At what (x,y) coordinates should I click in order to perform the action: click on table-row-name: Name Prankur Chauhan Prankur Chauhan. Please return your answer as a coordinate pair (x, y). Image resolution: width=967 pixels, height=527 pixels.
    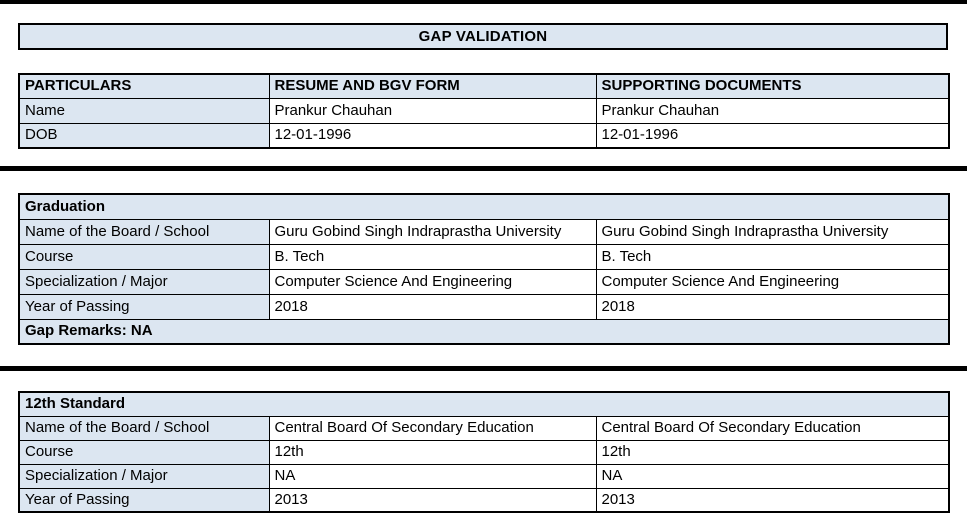
    Looking at the image, I should click on (484, 110).